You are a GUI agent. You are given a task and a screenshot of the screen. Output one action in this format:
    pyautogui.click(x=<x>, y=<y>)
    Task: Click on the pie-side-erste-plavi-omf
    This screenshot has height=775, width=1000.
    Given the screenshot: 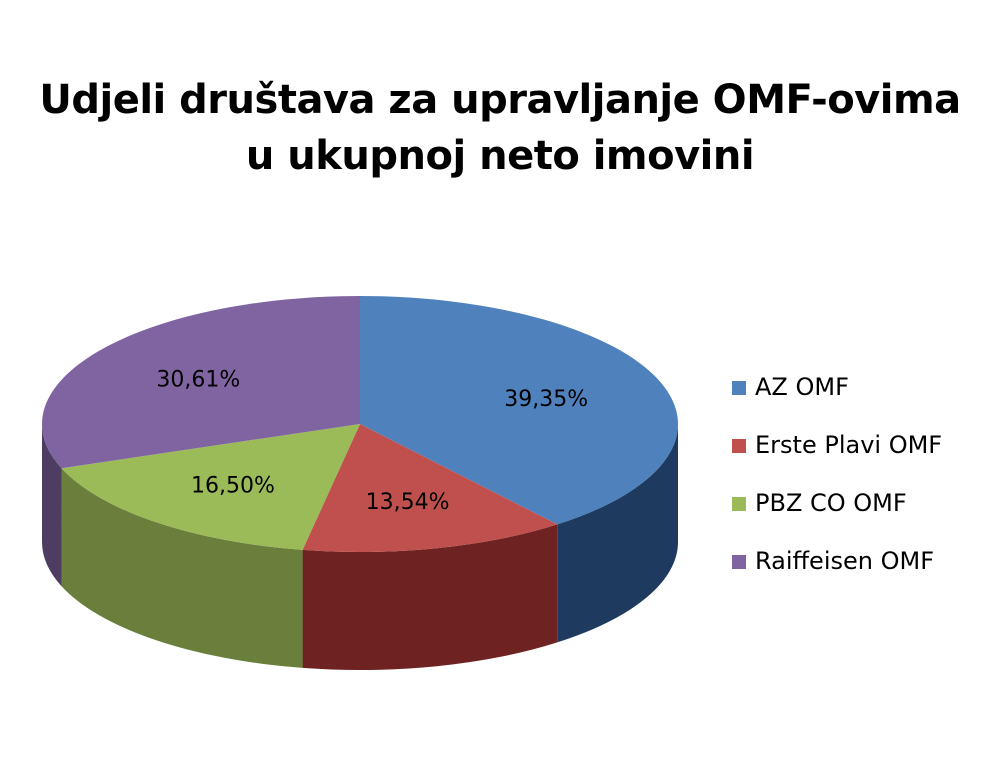 What is the action you would take?
    pyautogui.click(x=430, y=597)
    